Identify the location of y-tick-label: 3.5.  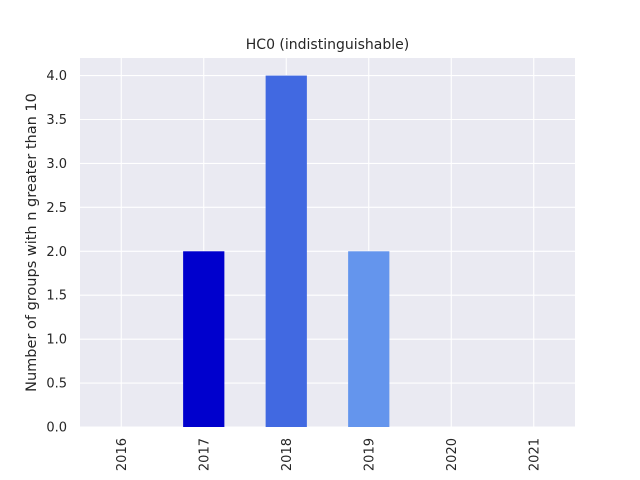
(56, 120).